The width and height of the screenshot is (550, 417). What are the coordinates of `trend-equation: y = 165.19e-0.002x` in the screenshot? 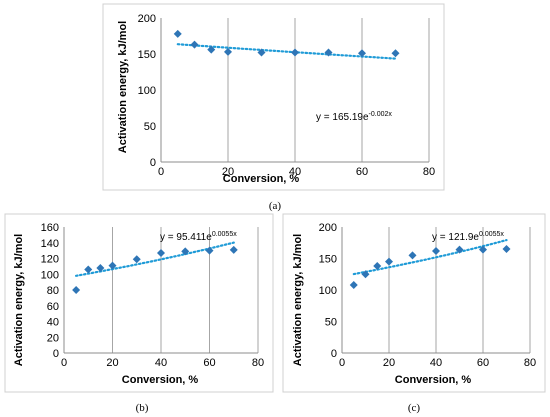 It's located at (354, 117).